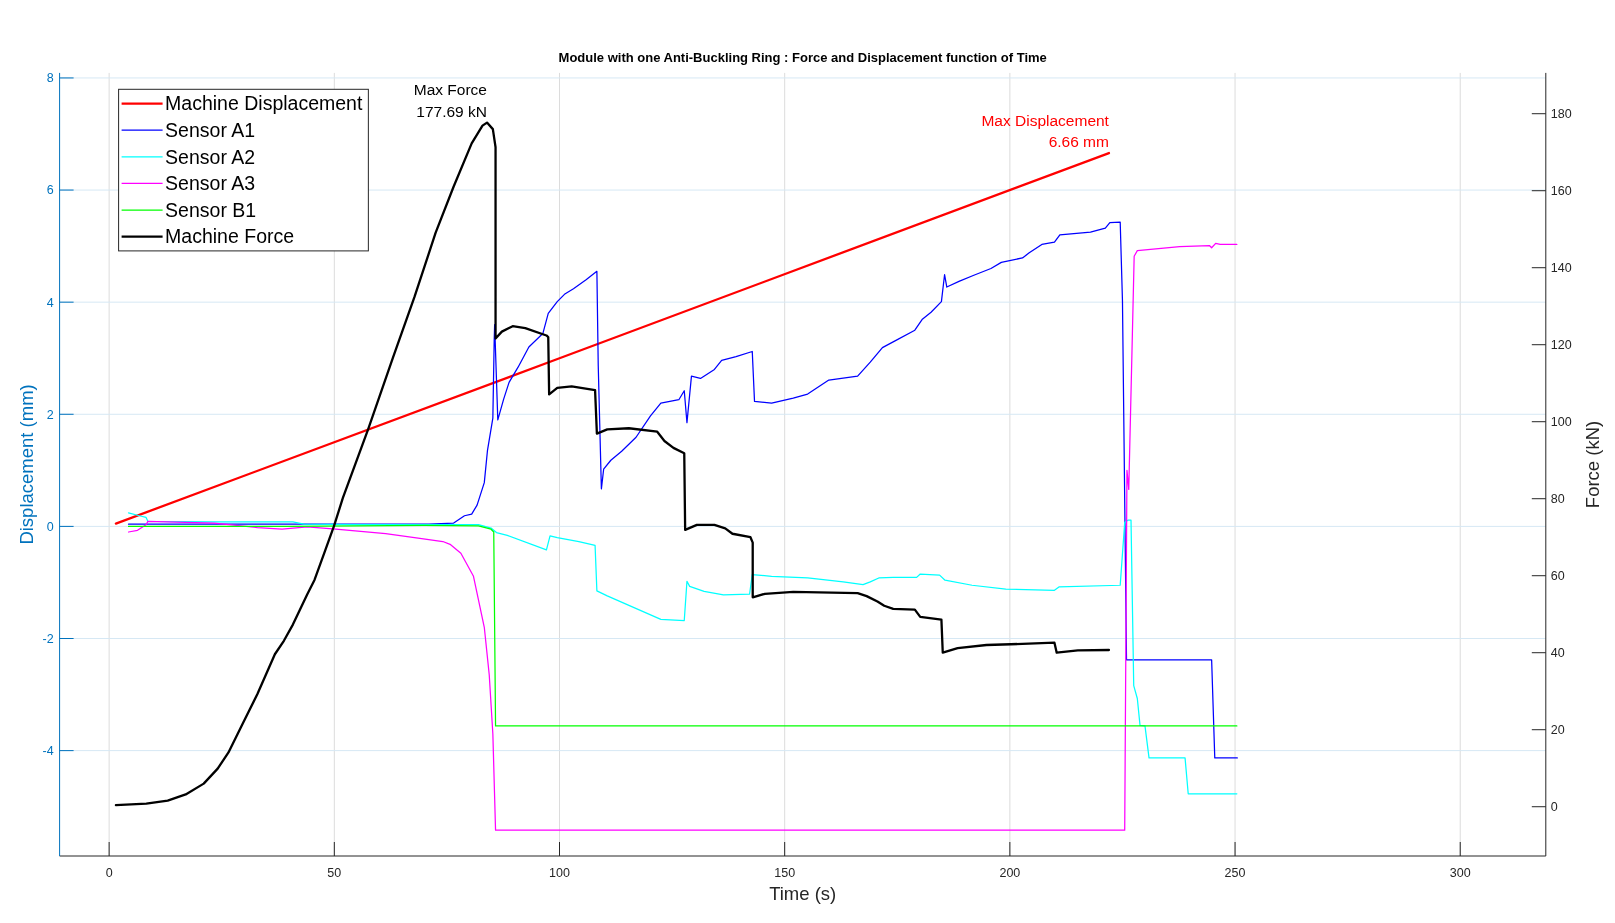  Describe the element at coordinates (1557, 653) in the screenshot. I see `y2-tick-label: 40` at that location.